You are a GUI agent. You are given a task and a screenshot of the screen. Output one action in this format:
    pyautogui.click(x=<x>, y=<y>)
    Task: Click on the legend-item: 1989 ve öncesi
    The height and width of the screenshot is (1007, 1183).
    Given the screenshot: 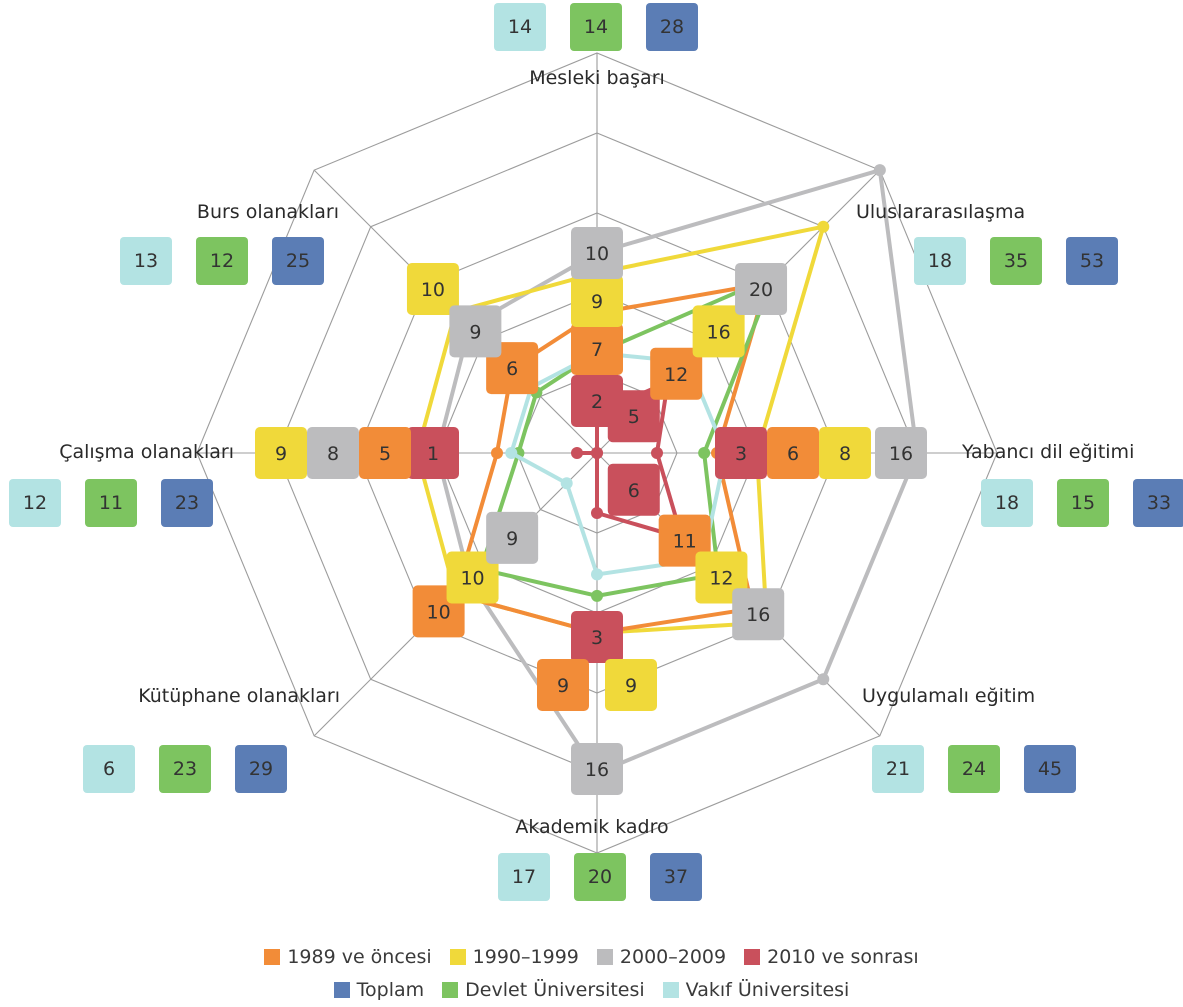 What is the action you would take?
    pyautogui.click(x=348, y=956)
    